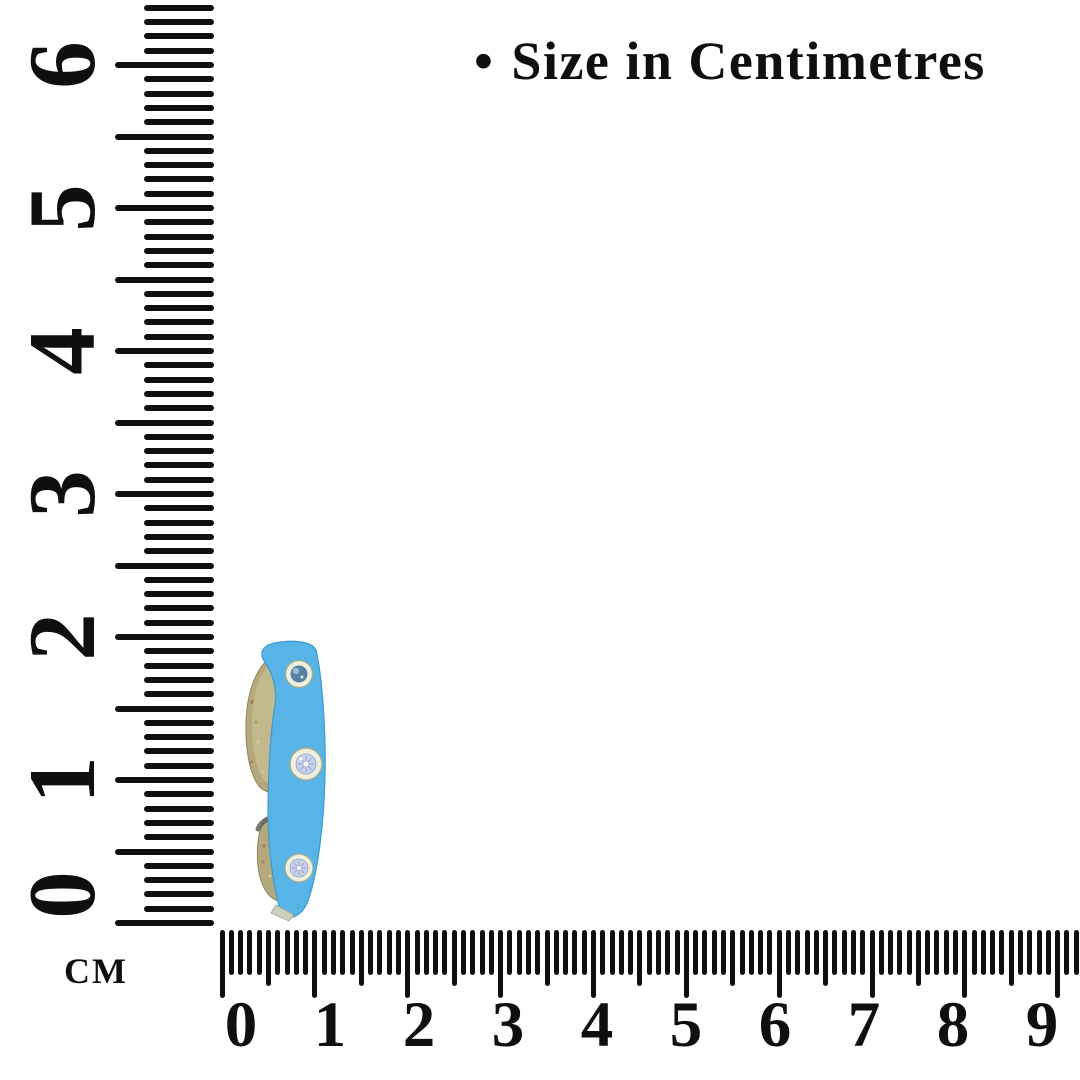 This screenshot has width=1080, height=1080. Describe the element at coordinates (62, 895) in the screenshot. I see `vertical-ruler-number: 0` at that location.